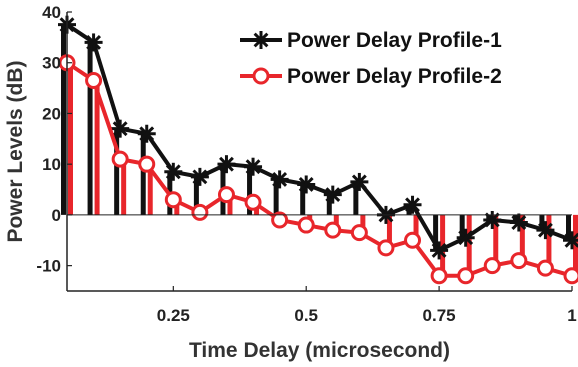 This screenshot has width=578, height=367. I want to click on point-1-10-arm, so click(333, 195).